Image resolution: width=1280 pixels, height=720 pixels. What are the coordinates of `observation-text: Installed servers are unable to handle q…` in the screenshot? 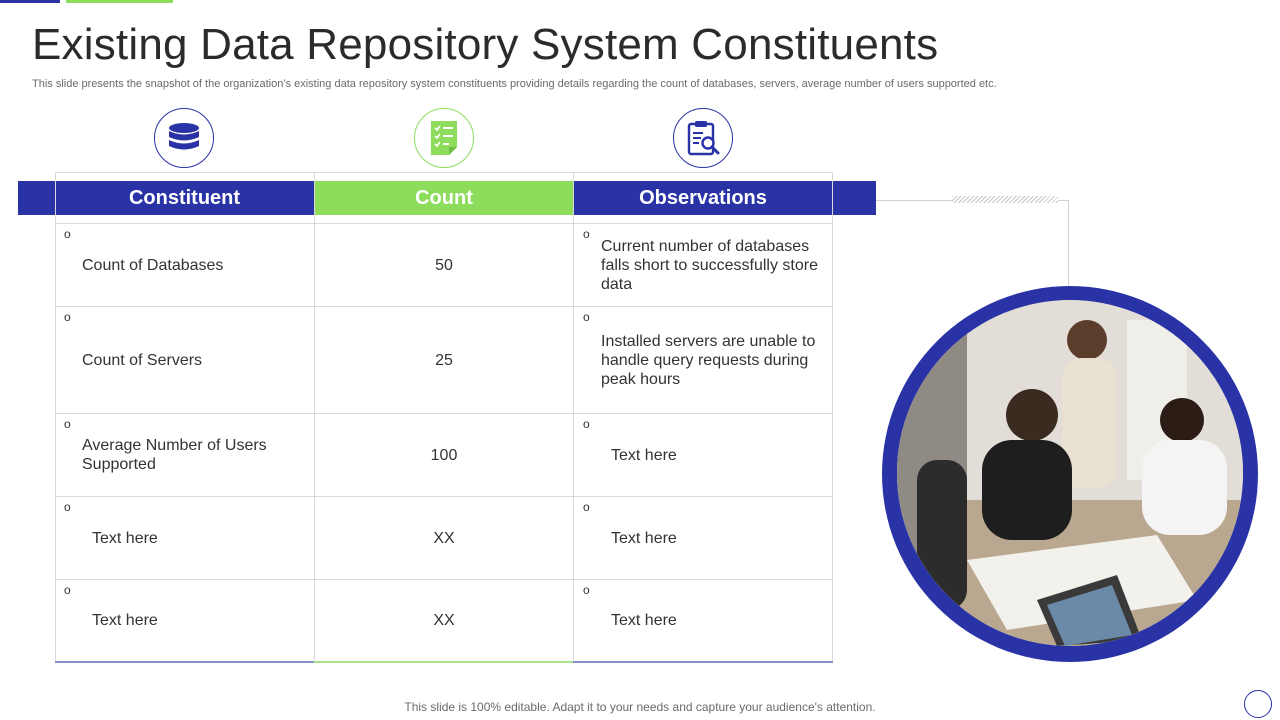 It's located at (708, 360).